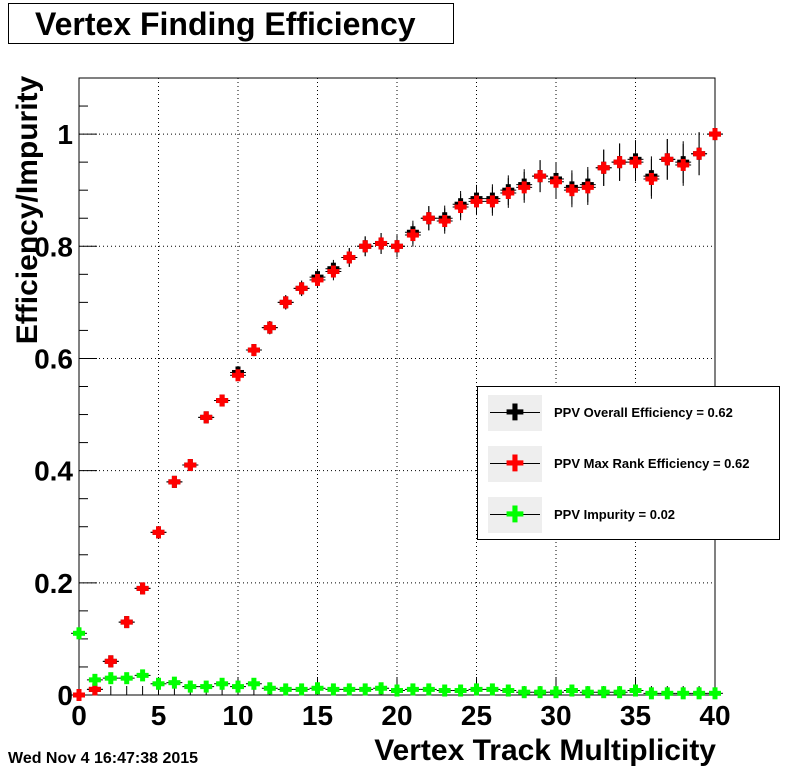 This screenshot has width=796, height=772. Describe the element at coordinates (53, 358) in the screenshot. I see `y-tick-label: 0.6` at that location.